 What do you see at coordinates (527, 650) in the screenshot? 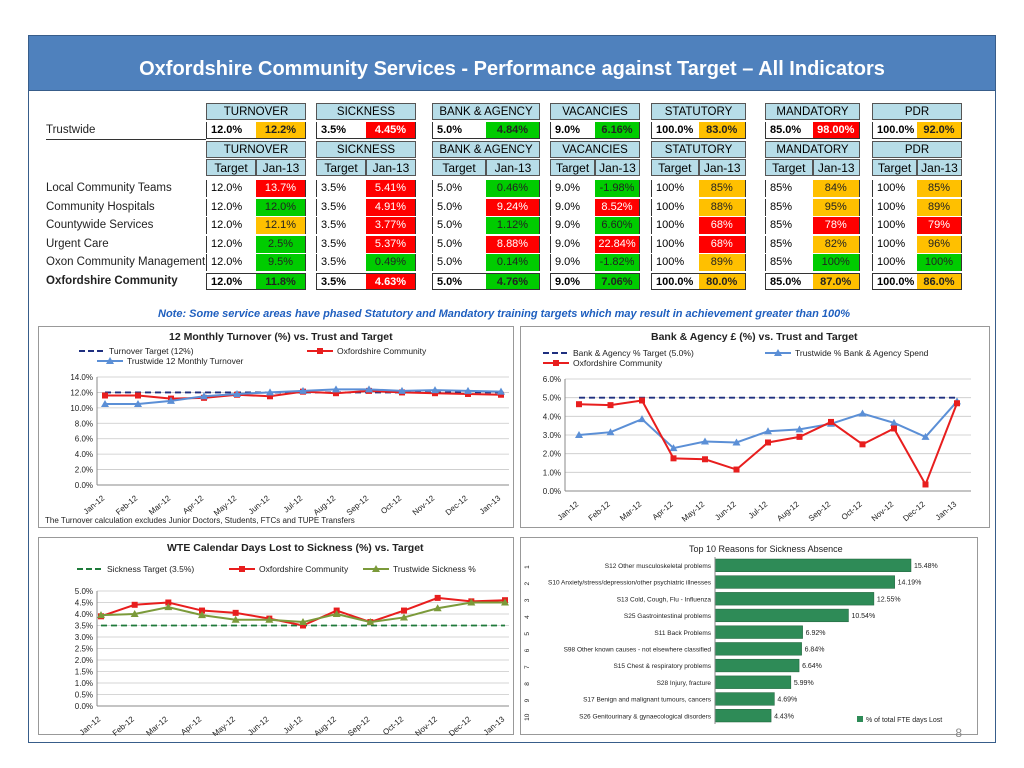
I see `rank-label: 6` at bounding box center [527, 650].